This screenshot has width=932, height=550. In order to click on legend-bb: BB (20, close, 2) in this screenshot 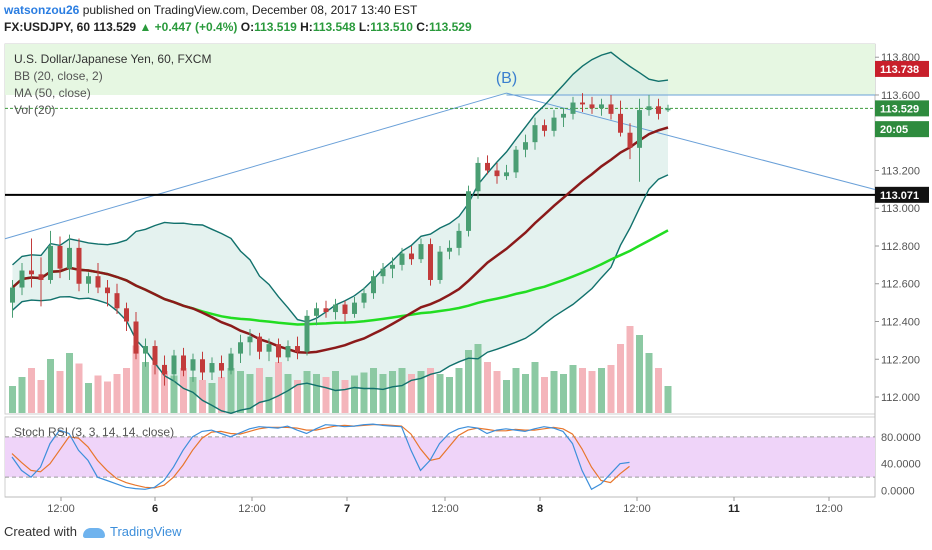, I will do `click(58, 76)`.